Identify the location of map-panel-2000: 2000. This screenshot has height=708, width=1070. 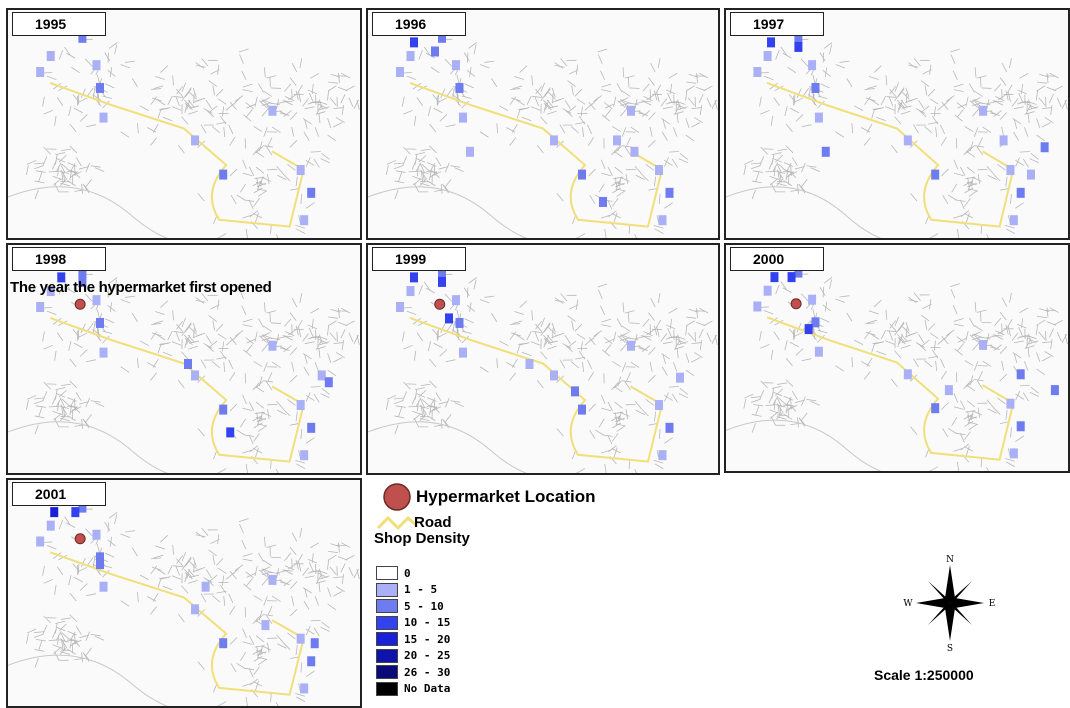
(897, 358).